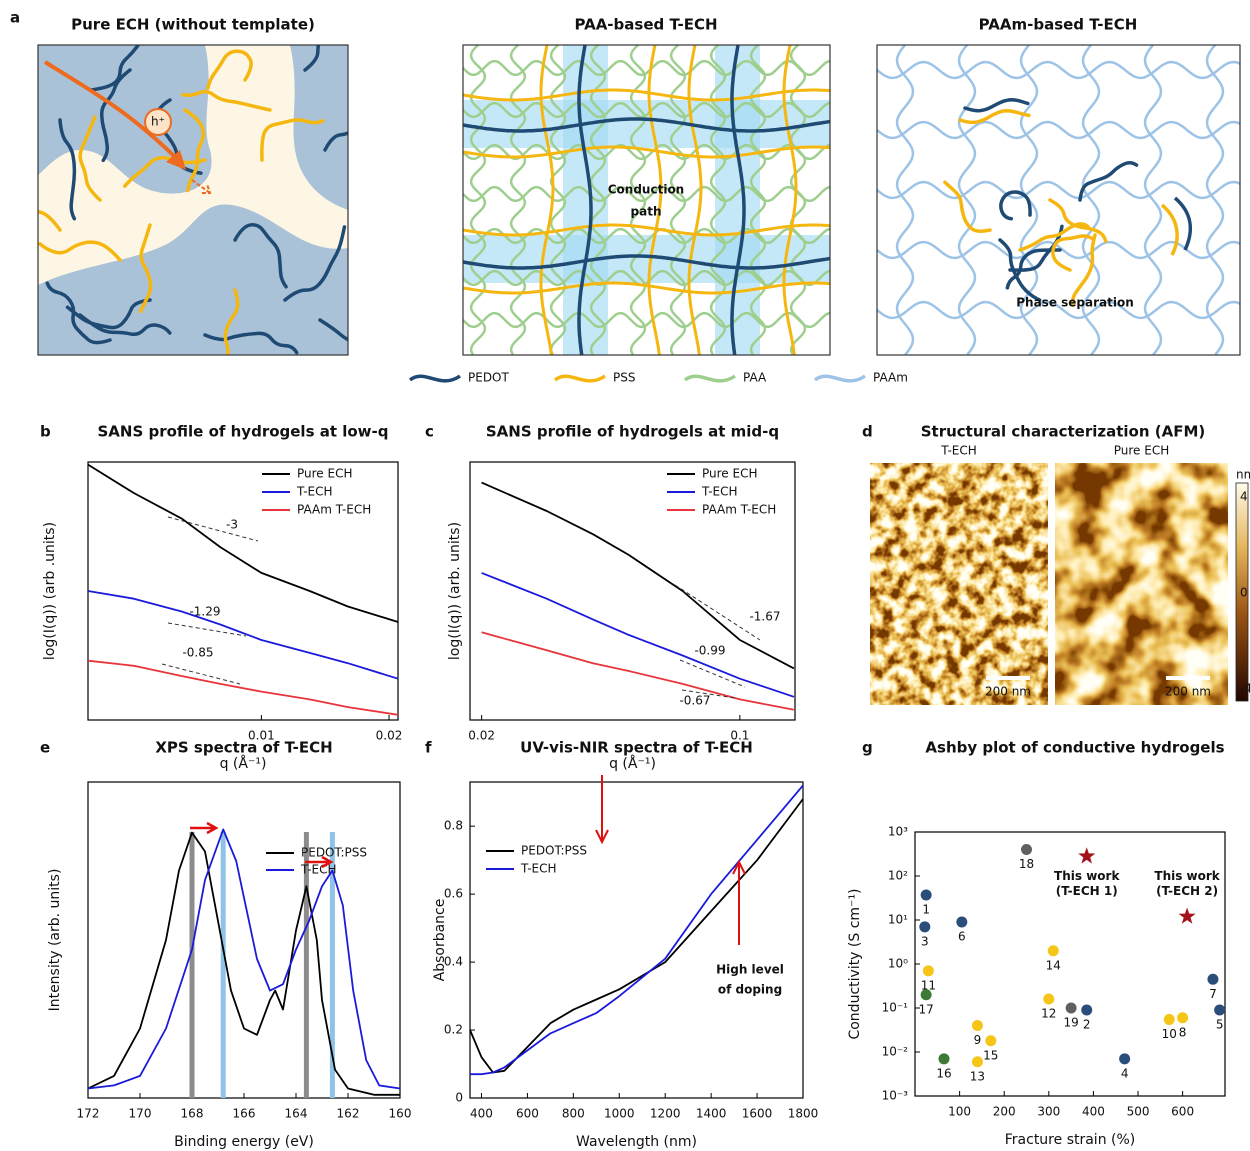  I want to click on point-label: (T-ECH 1), so click(1087, 891).